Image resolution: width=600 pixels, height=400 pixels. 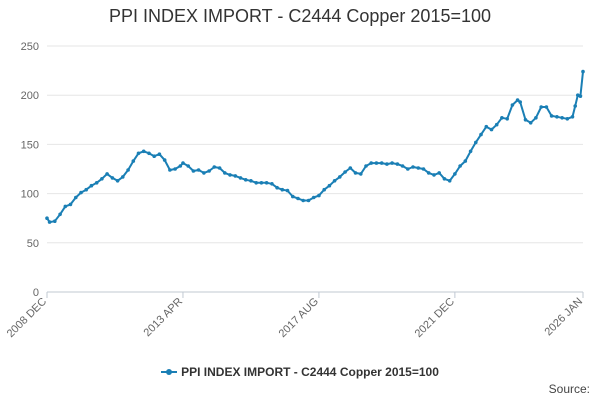 I want to click on legend: PPI INDEX IMPORT - C2444 Copper 2015=100, so click(x=300, y=372).